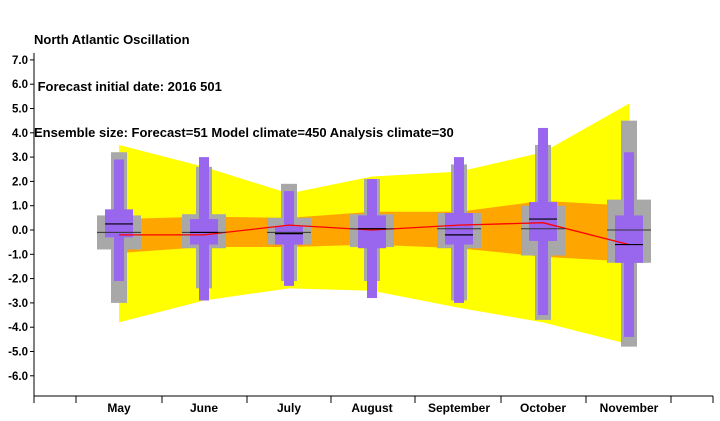 The image size is (720, 421). What do you see at coordinates (112, 39) in the screenshot?
I see `chart-title: North Atlantic Oscillation` at bounding box center [112, 39].